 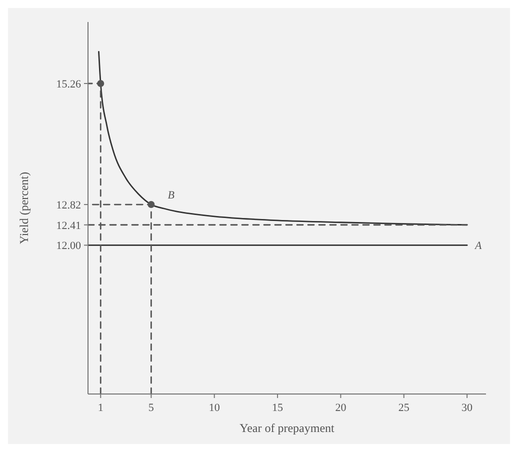 I want to click on x-tick-label: 20, so click(x=341, y=408).